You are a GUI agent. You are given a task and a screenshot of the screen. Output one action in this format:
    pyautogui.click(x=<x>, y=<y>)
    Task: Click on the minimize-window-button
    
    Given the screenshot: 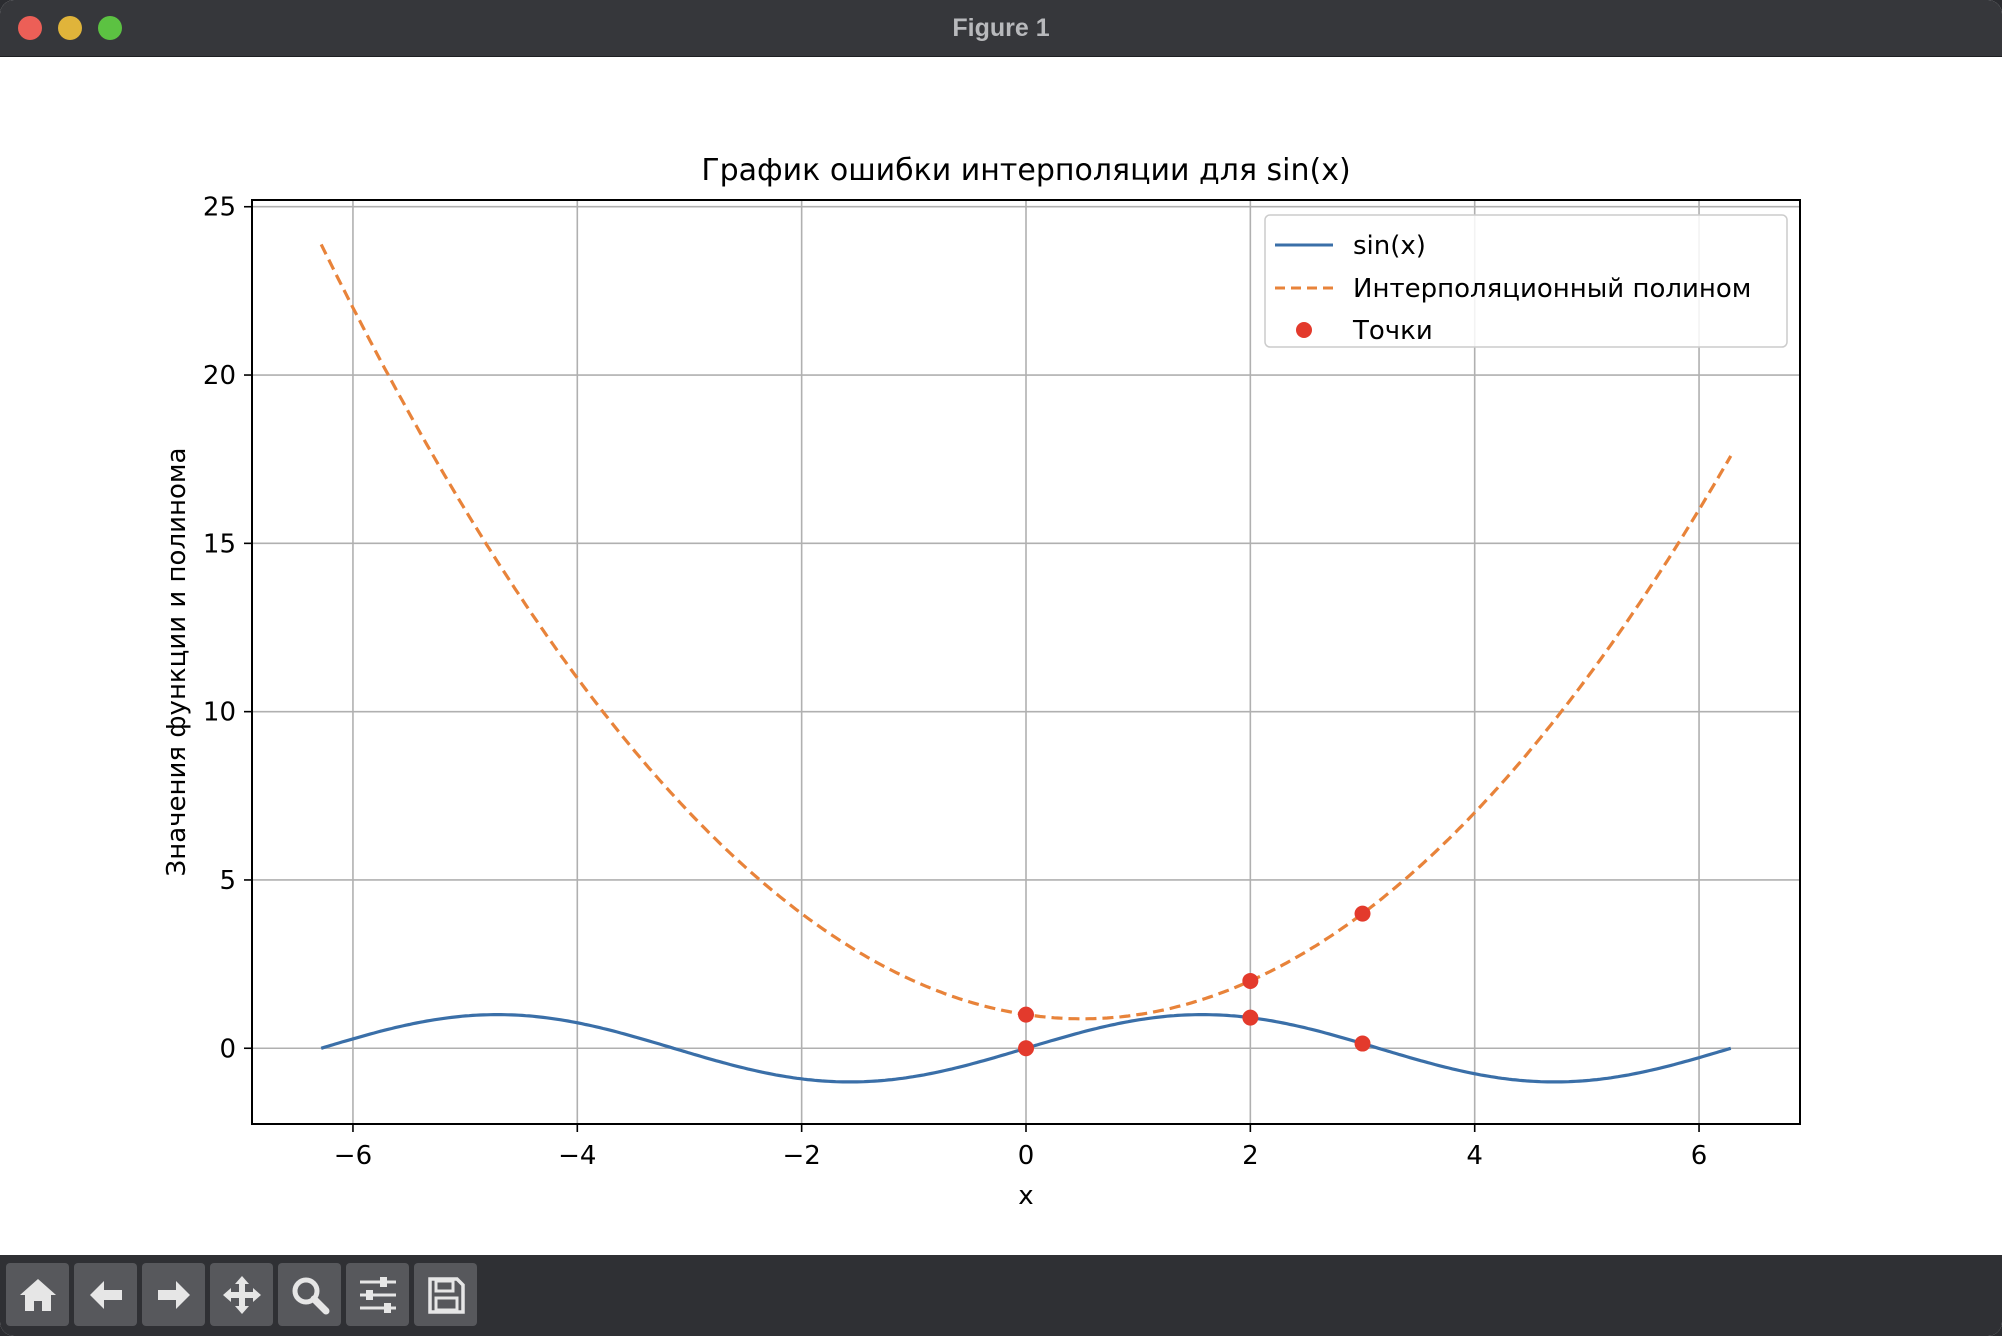 What is the action you would take?
    pyautogui.click(x=70, y=28)
    